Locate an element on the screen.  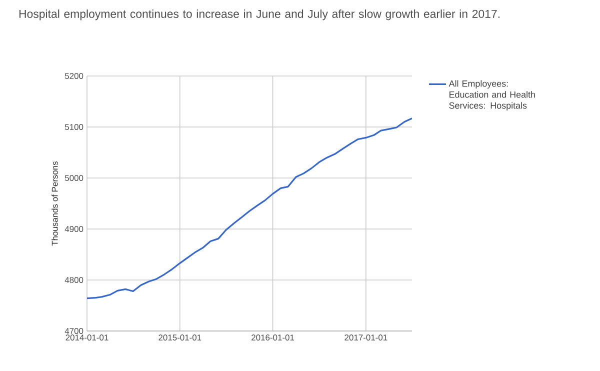
x-tick-label: 2015-01-01 is located at coordinates (180, 337).